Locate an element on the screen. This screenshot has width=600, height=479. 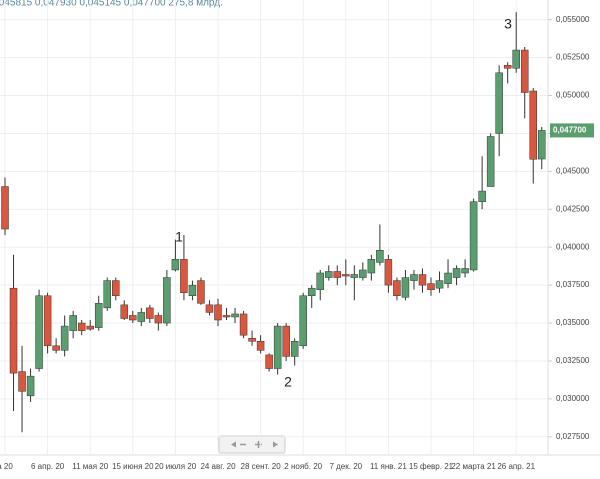
annotation: 2 is located at coordinates (288, 382).